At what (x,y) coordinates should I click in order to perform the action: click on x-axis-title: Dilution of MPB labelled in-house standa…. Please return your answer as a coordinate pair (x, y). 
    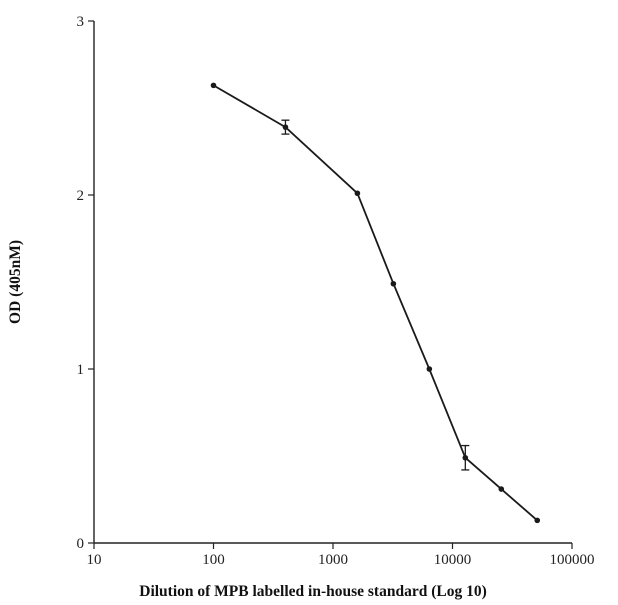
    Looking at the image, I should click on (313, 591).